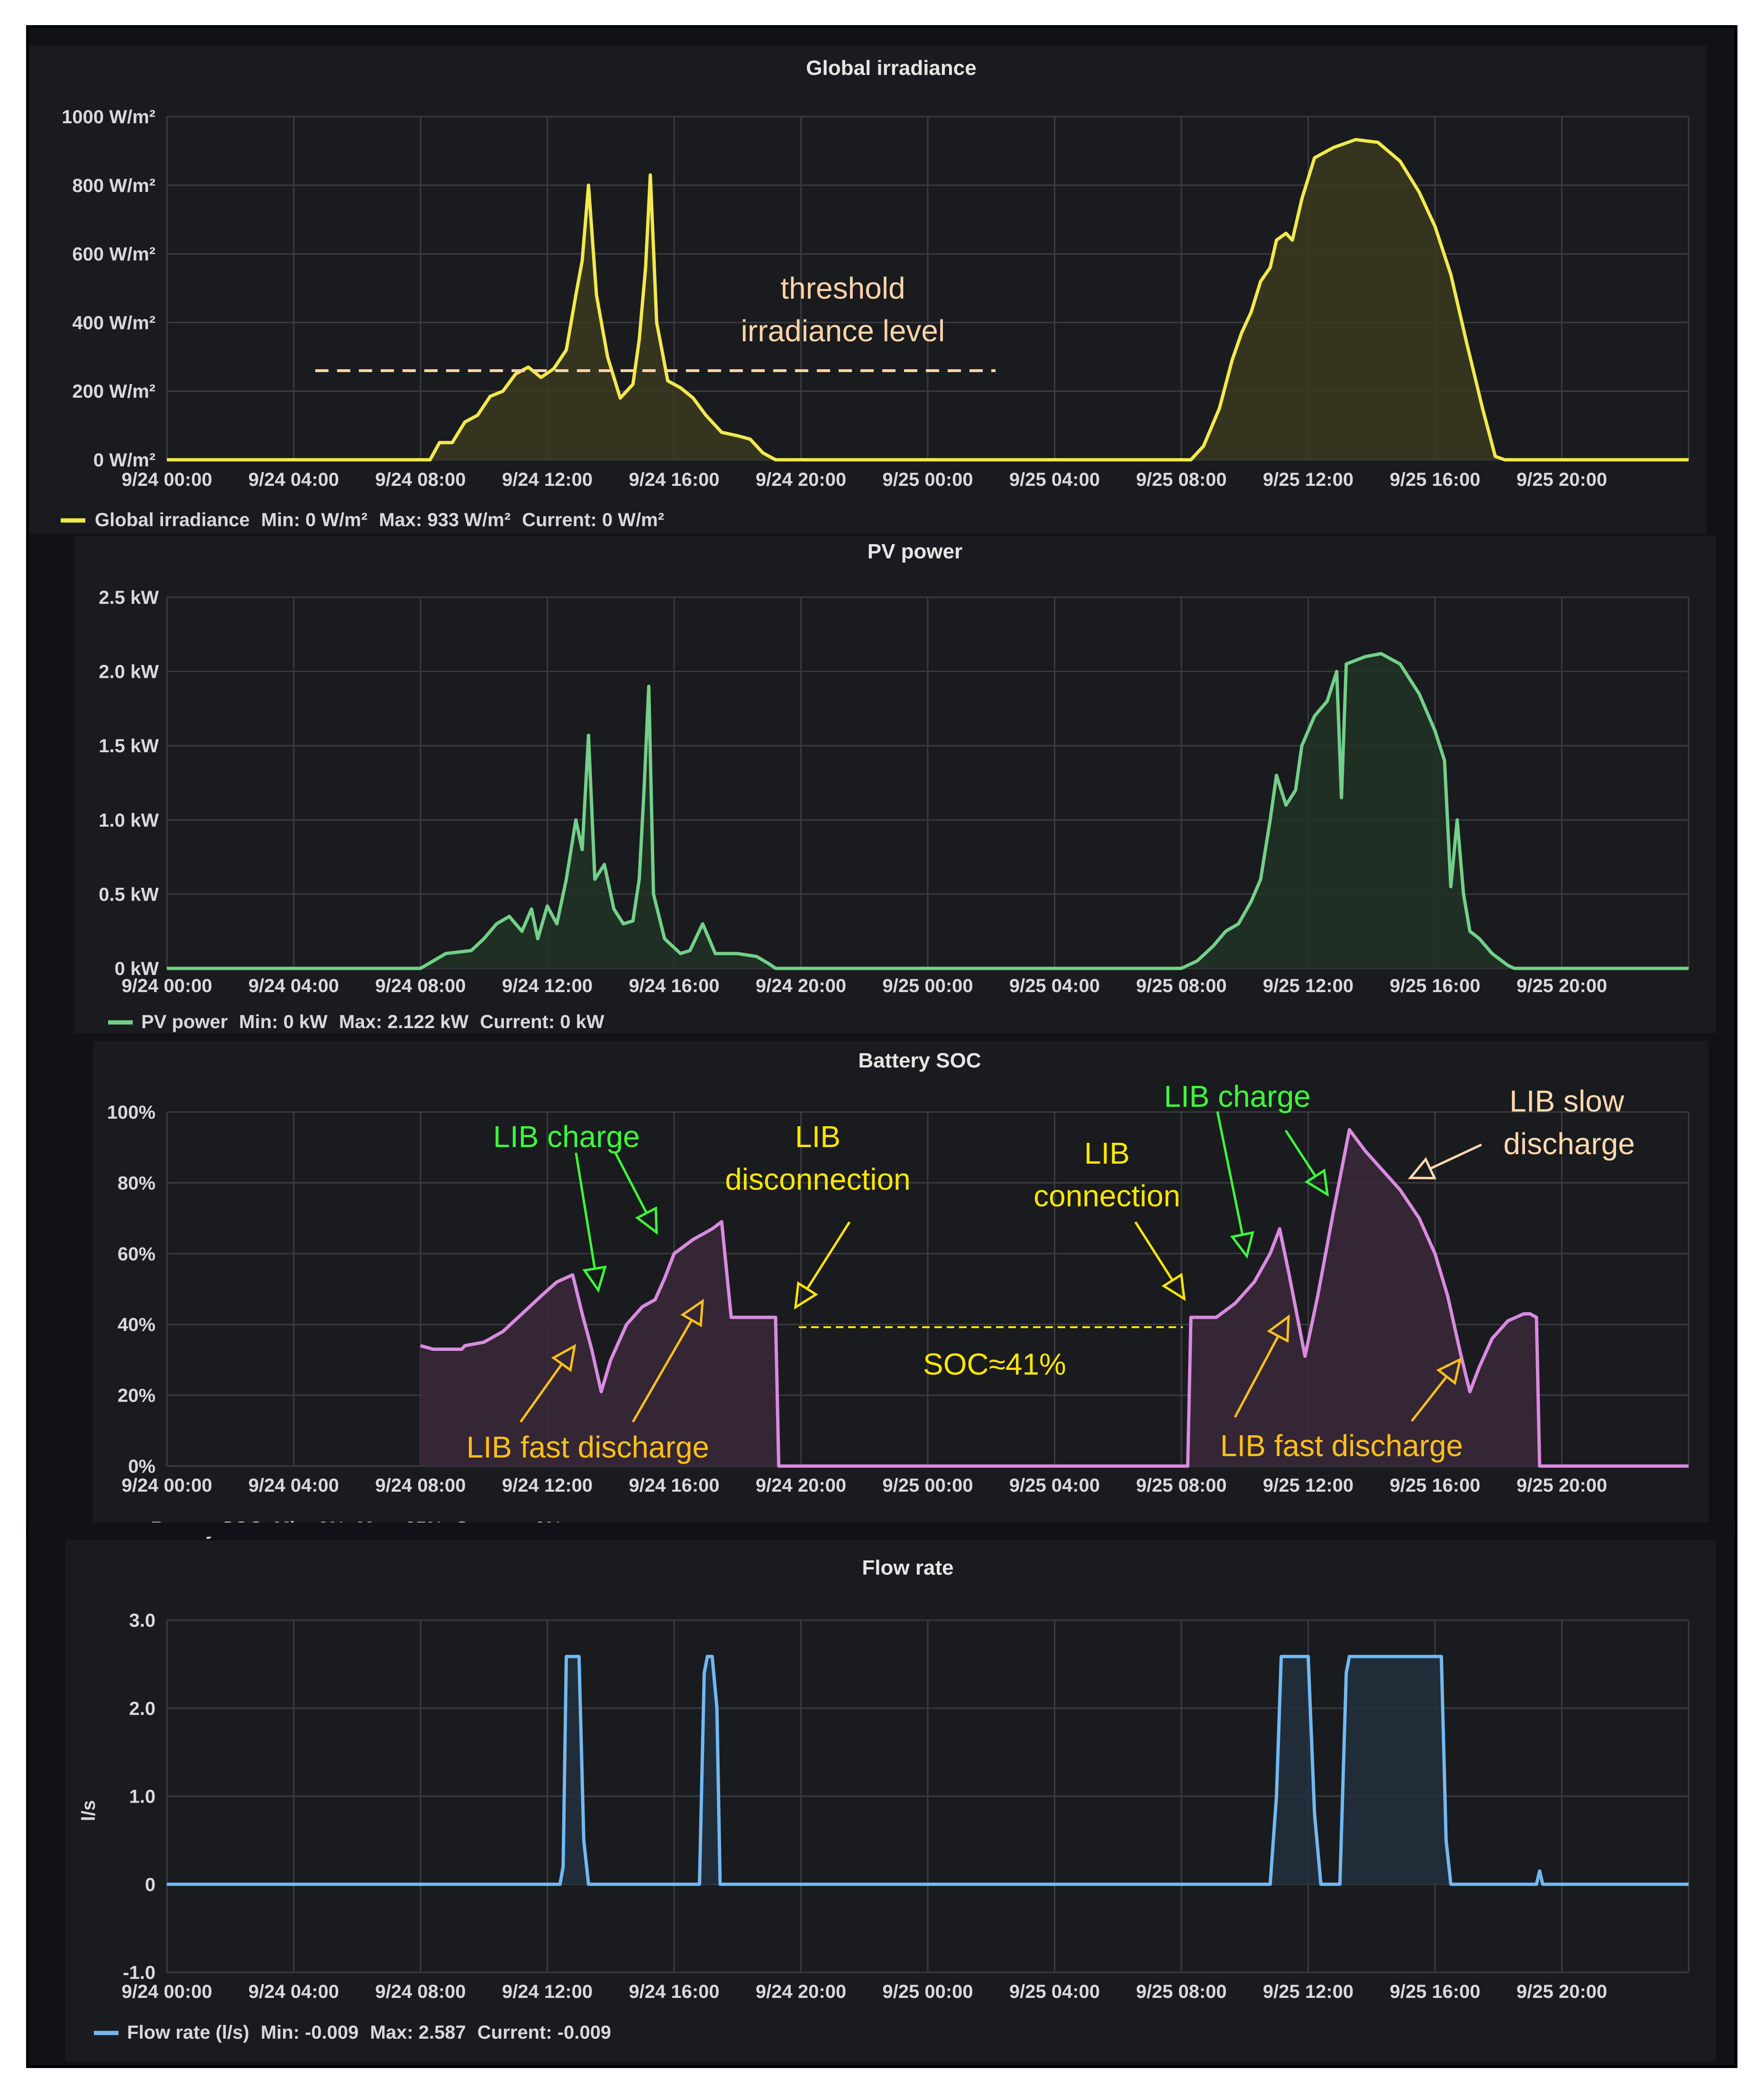 Image resolution: width=1764 pixels, height=2078 pixels. Describe the element at coordinates (129, 597) in the screenshot. I see `y-tick-label: 2.5 kW` at that location.